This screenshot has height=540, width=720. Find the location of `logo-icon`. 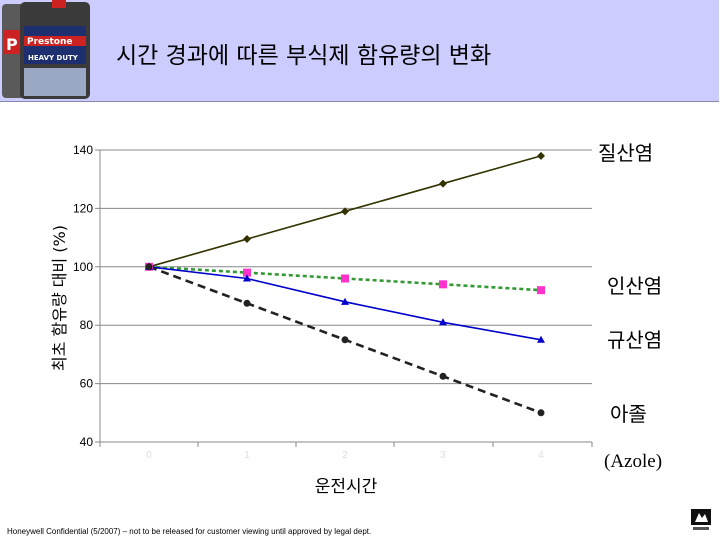

logo-icon is located at coordinates (701, 519).